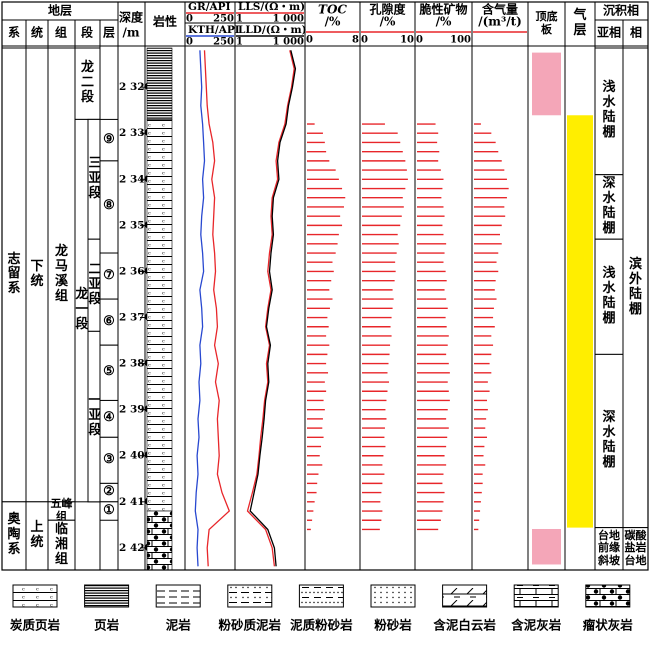 The width and height of the screenshot is (650, 650). I want to click on submember-label-wrap: 二亚段, so click(95, 285).